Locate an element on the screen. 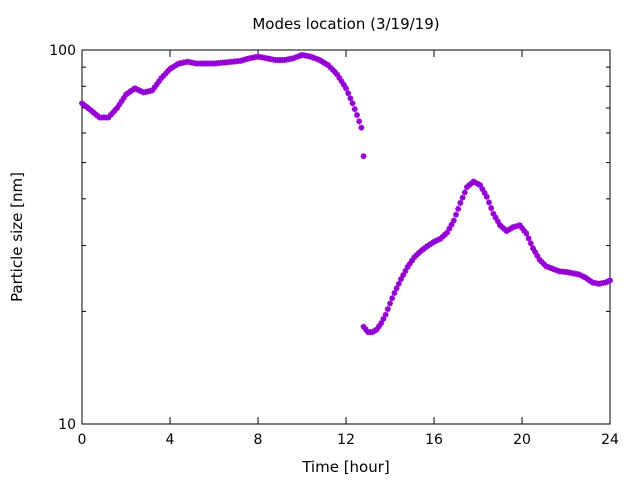 The width and height of the screenshot is (640, 480). y-tick-label: 100 is located at coordinates (62, 51).